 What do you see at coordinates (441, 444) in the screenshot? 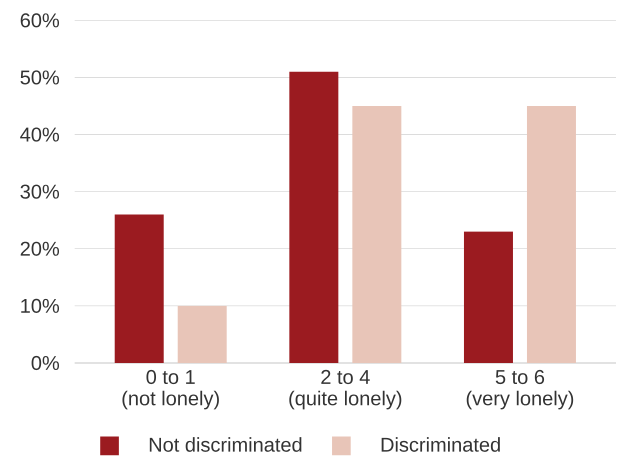
I see `legend-label: Discriminated` at bounding box center [441, 444].